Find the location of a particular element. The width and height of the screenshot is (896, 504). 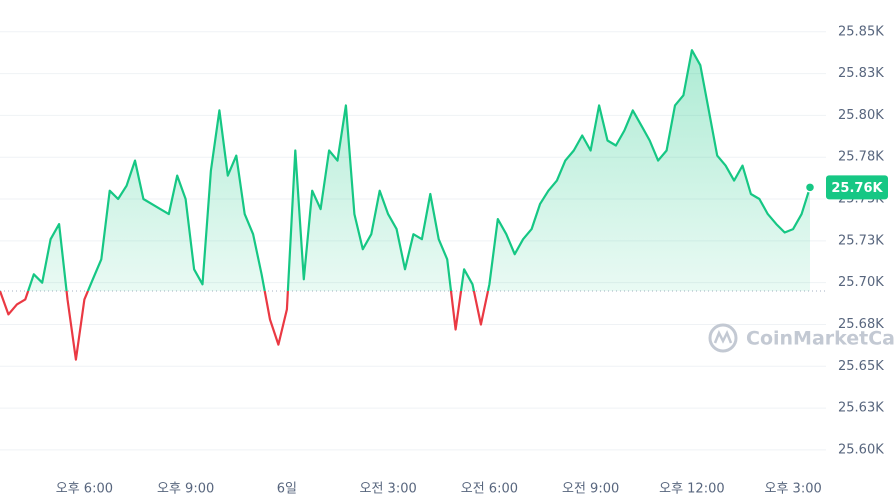

price-tag is located at coordinates (857, 187).